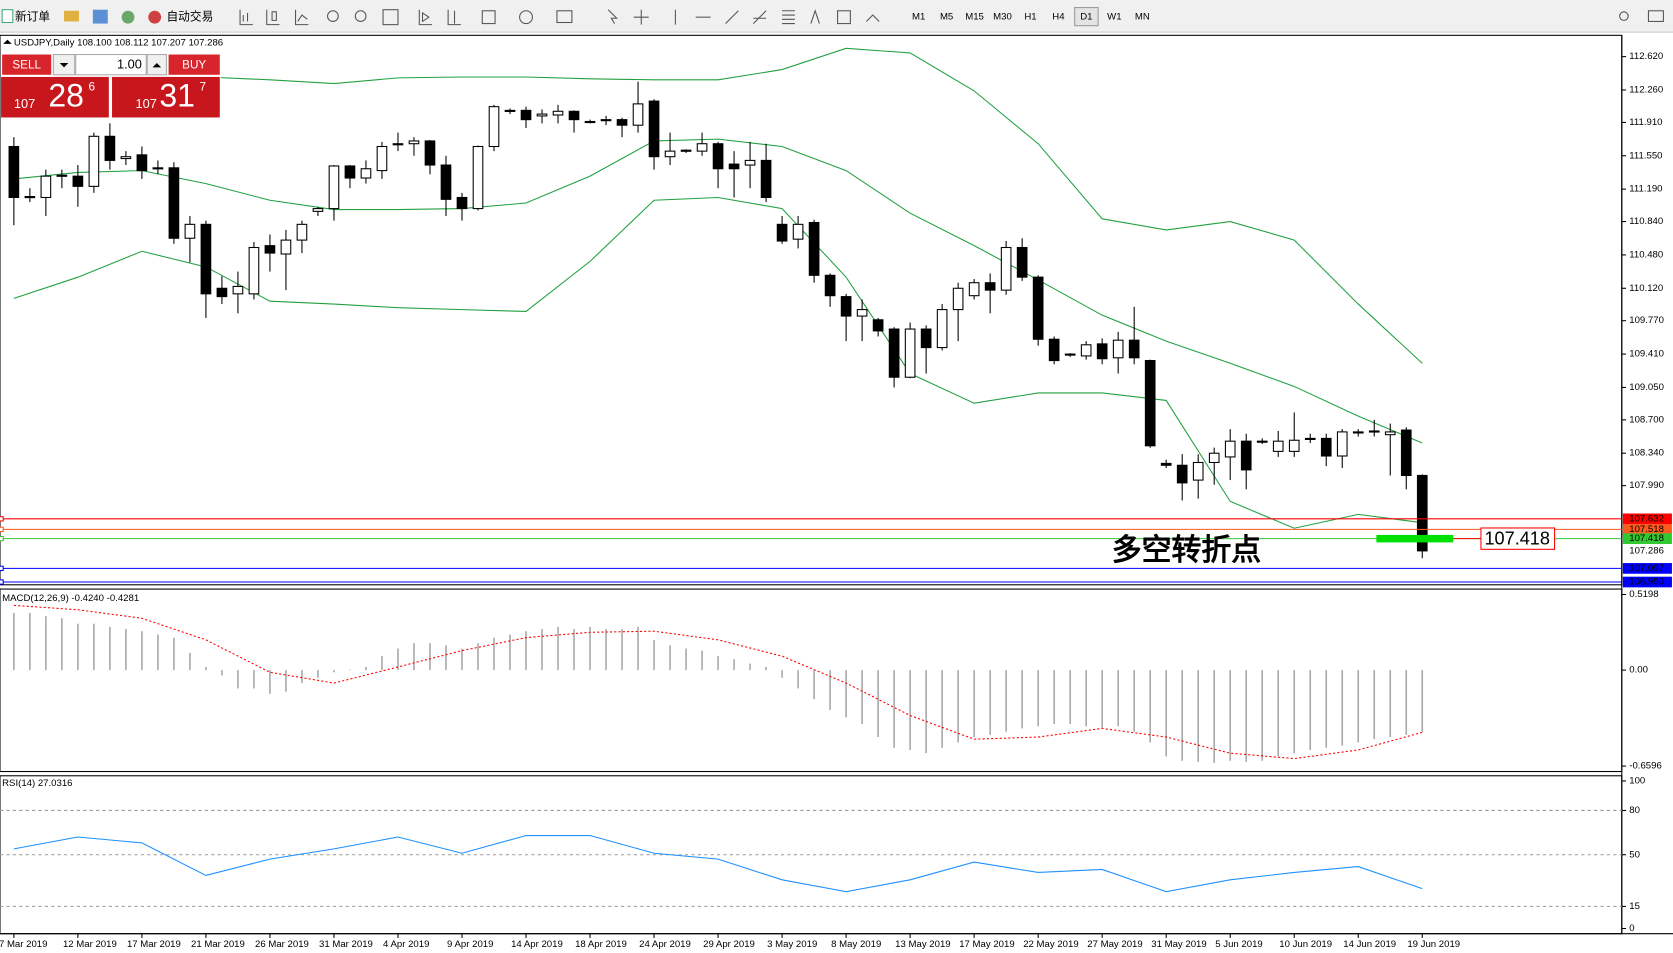 This screenshot has height=953, width=1673. I want to click on y-tick-label: 108.700, so click(1646, 419).